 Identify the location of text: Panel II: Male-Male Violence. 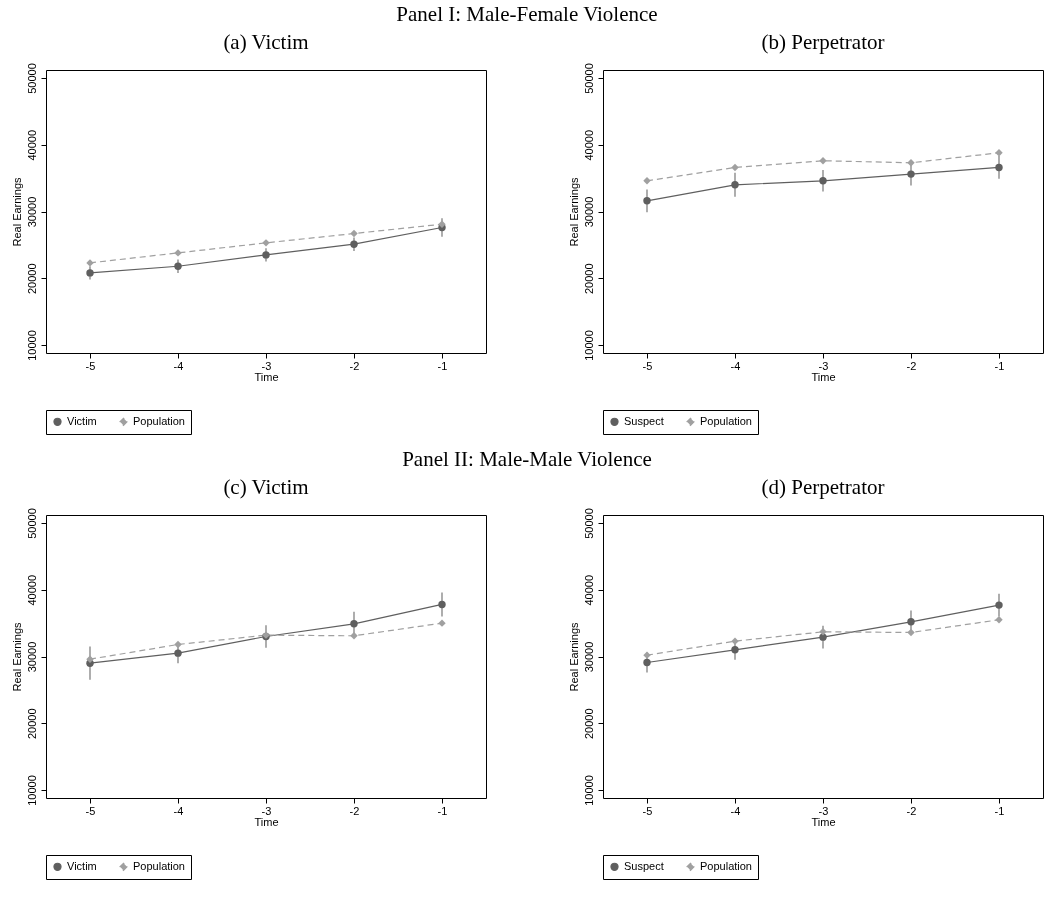
(527, 459).